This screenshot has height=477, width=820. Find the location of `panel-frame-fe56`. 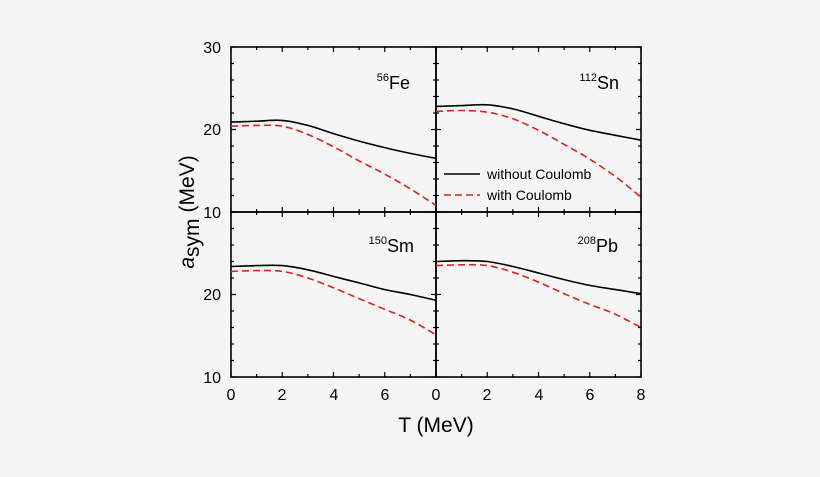

panel-frame-fe56 is located at coordinates (333, 129).